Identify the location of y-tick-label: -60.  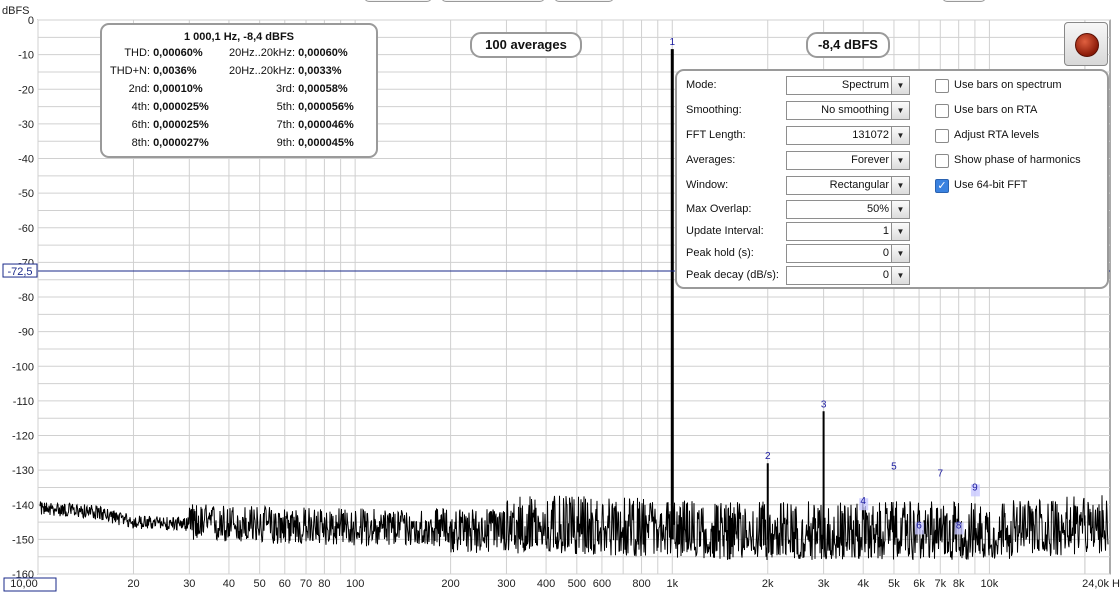
(26, 229).